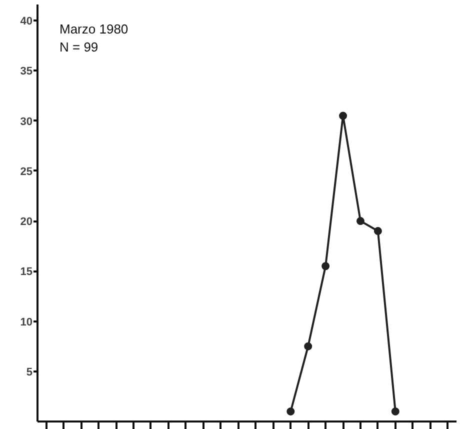 This screenshot has height=429, width=460. What do you see at coordinates (26, 72) in the screenshot?
I see `y-tick-label: 35` at bounding box center [26, 72].